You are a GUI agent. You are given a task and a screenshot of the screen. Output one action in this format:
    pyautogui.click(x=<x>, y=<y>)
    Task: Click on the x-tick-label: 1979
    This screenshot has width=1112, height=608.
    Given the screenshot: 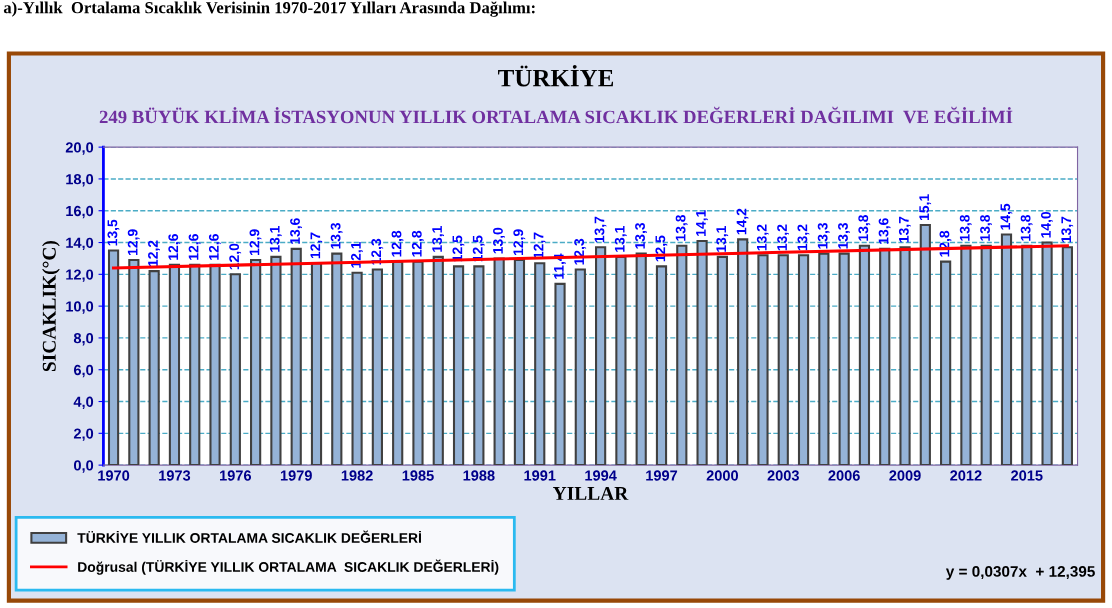 What is the action you would take?
    pyautogui.click(x=296, y=475)
    